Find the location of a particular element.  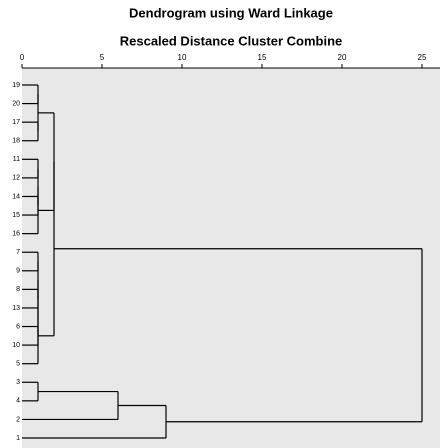

leaf-label: 3 is located at coordinates (18, 382).